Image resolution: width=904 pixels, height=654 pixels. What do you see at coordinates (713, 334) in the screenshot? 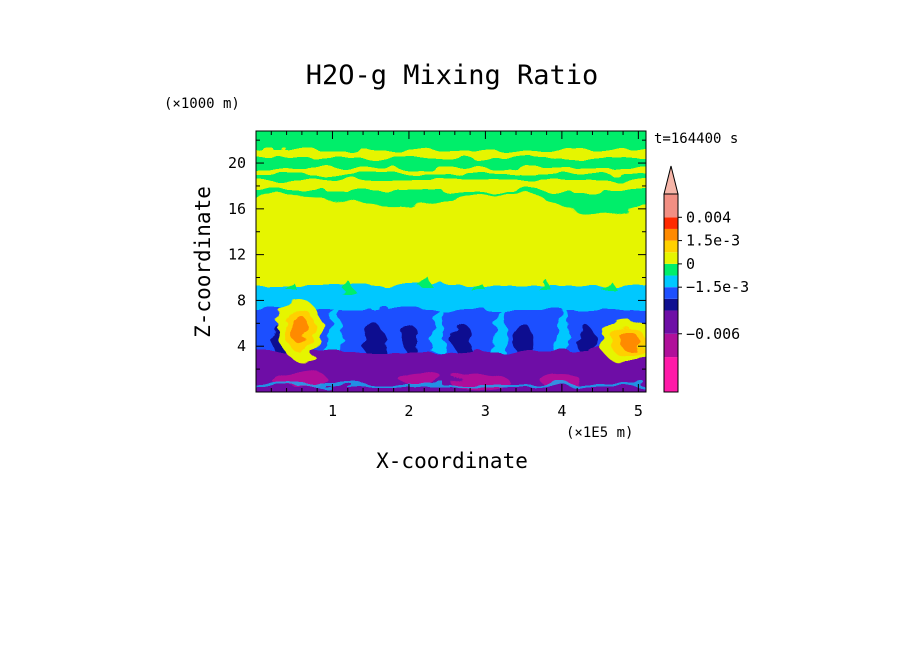
I see `colorbar-label: −0.006` at bounding box center [713, 334].